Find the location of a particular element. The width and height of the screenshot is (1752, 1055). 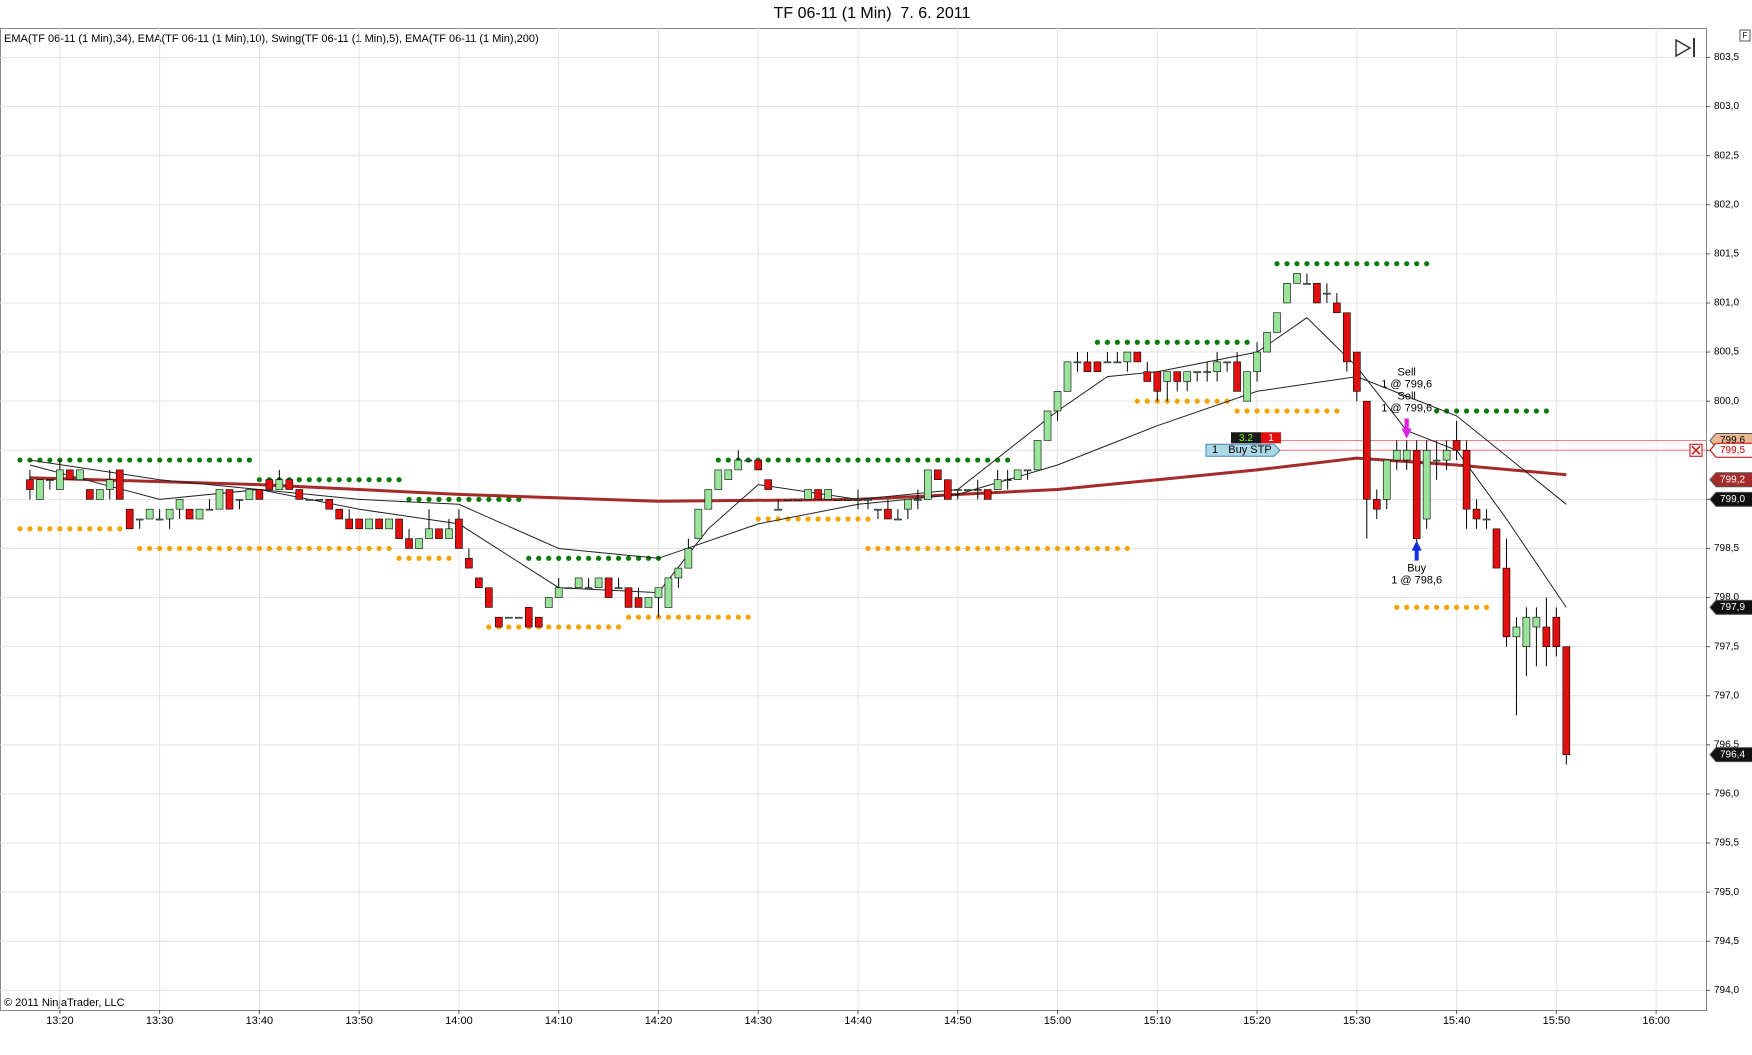

order-close-box is located at coordinates (1271, 438).